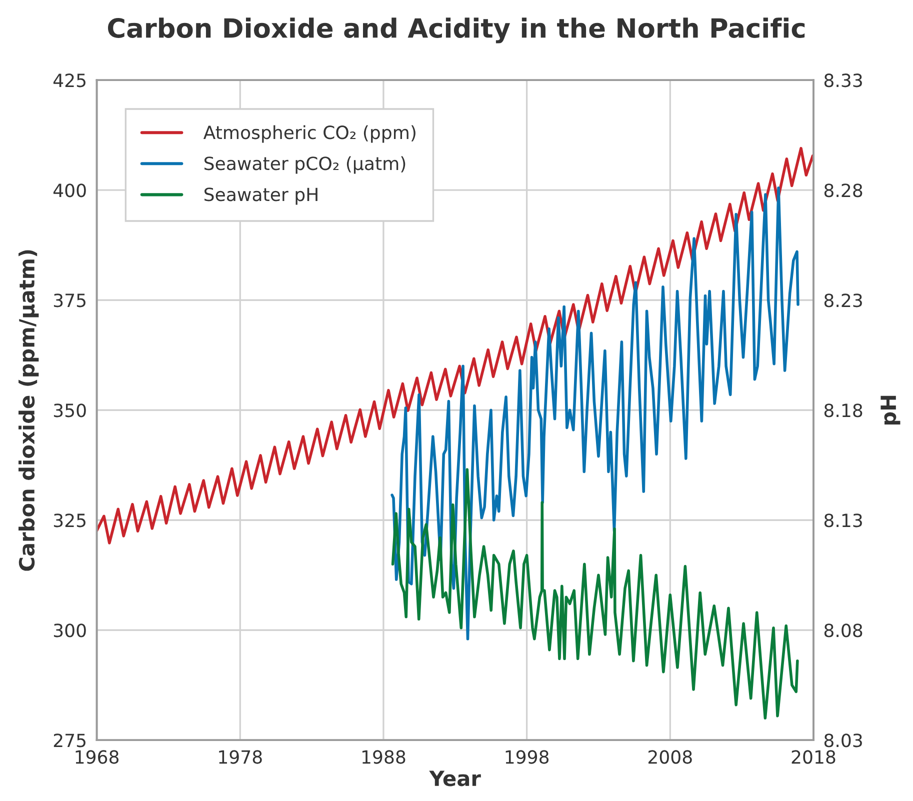  Describe the element at coordinates (305, 165) in the screenshot. I see `legend-label: Seawater pCO₂ (µatm)` at that location.